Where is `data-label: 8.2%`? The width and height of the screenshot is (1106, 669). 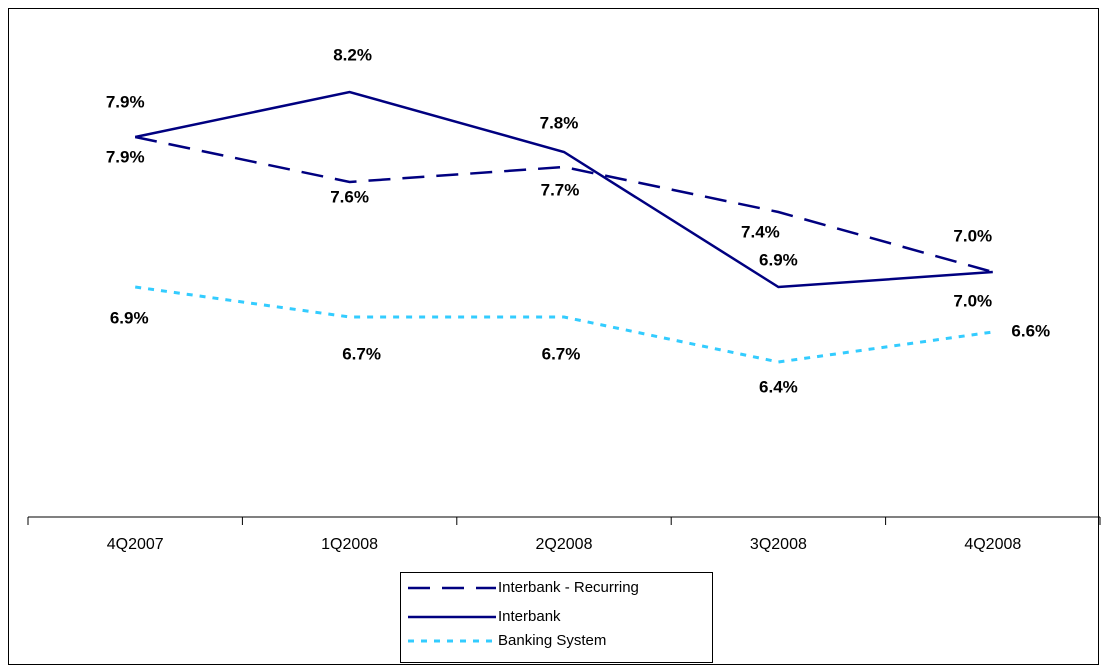 data-label: 8.2% is located at coordinates (352, 54).